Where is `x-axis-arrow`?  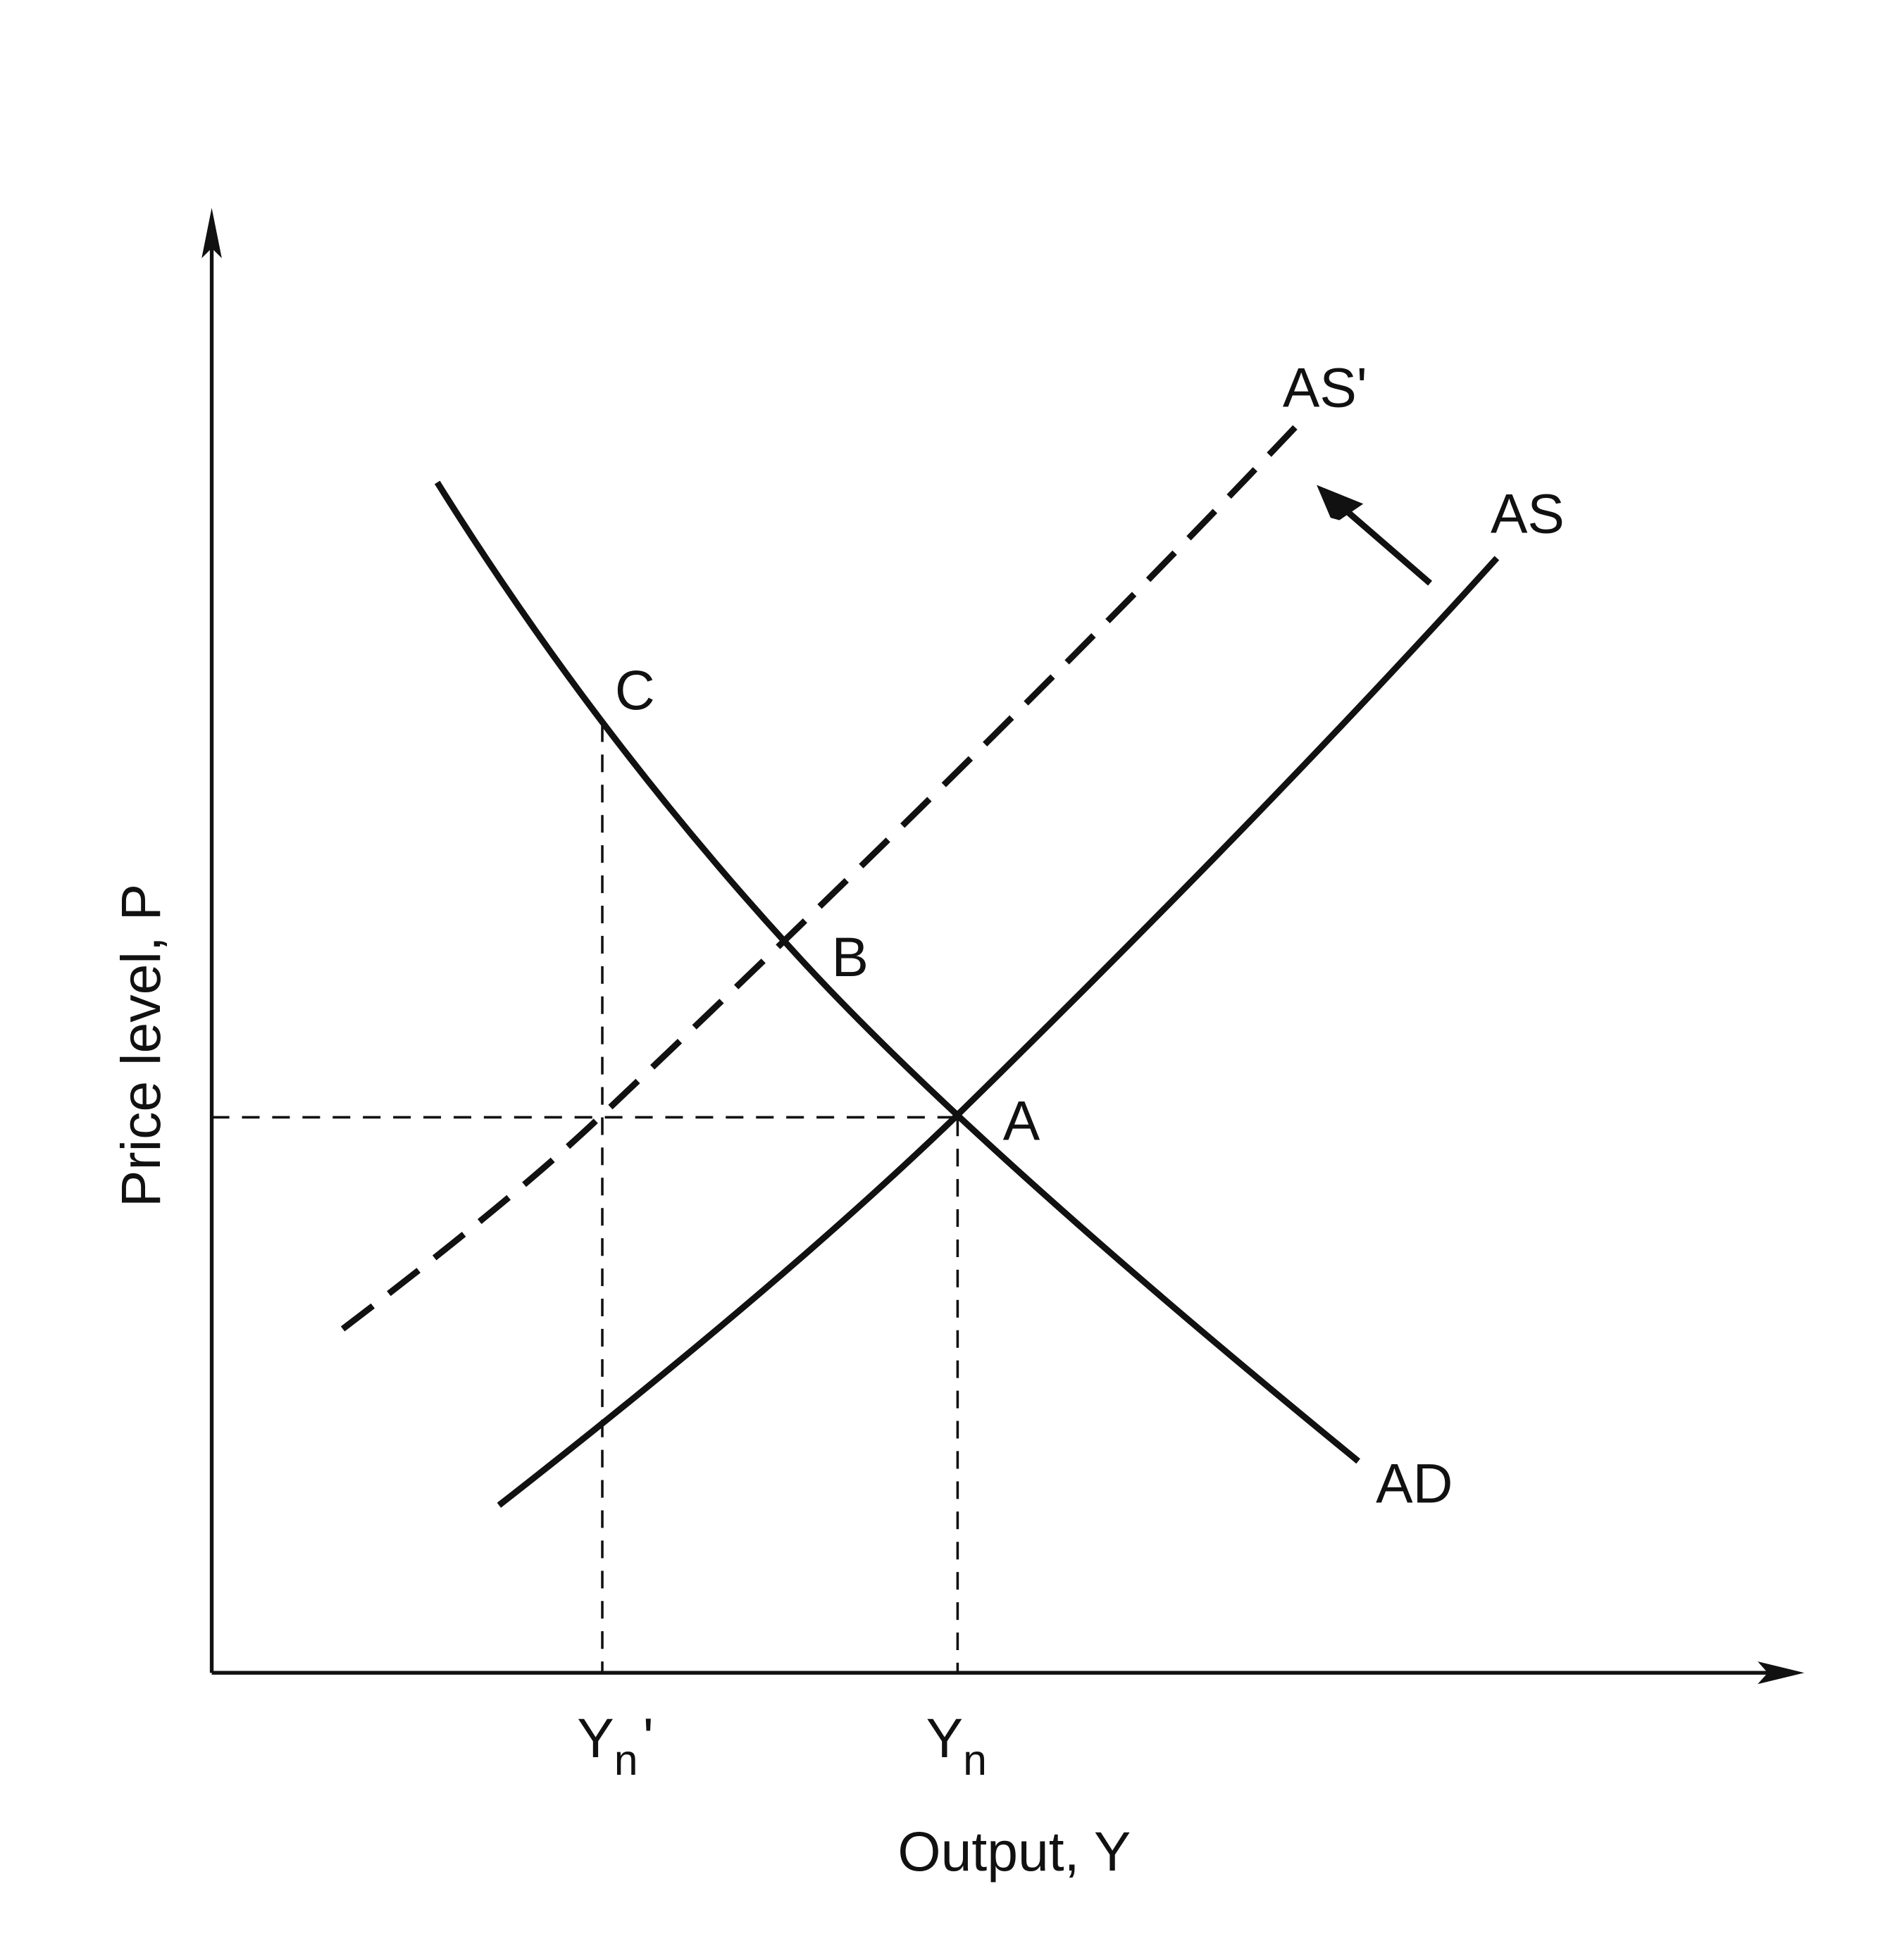
x-axis-arrow is located at coordinates (1781, 1673).